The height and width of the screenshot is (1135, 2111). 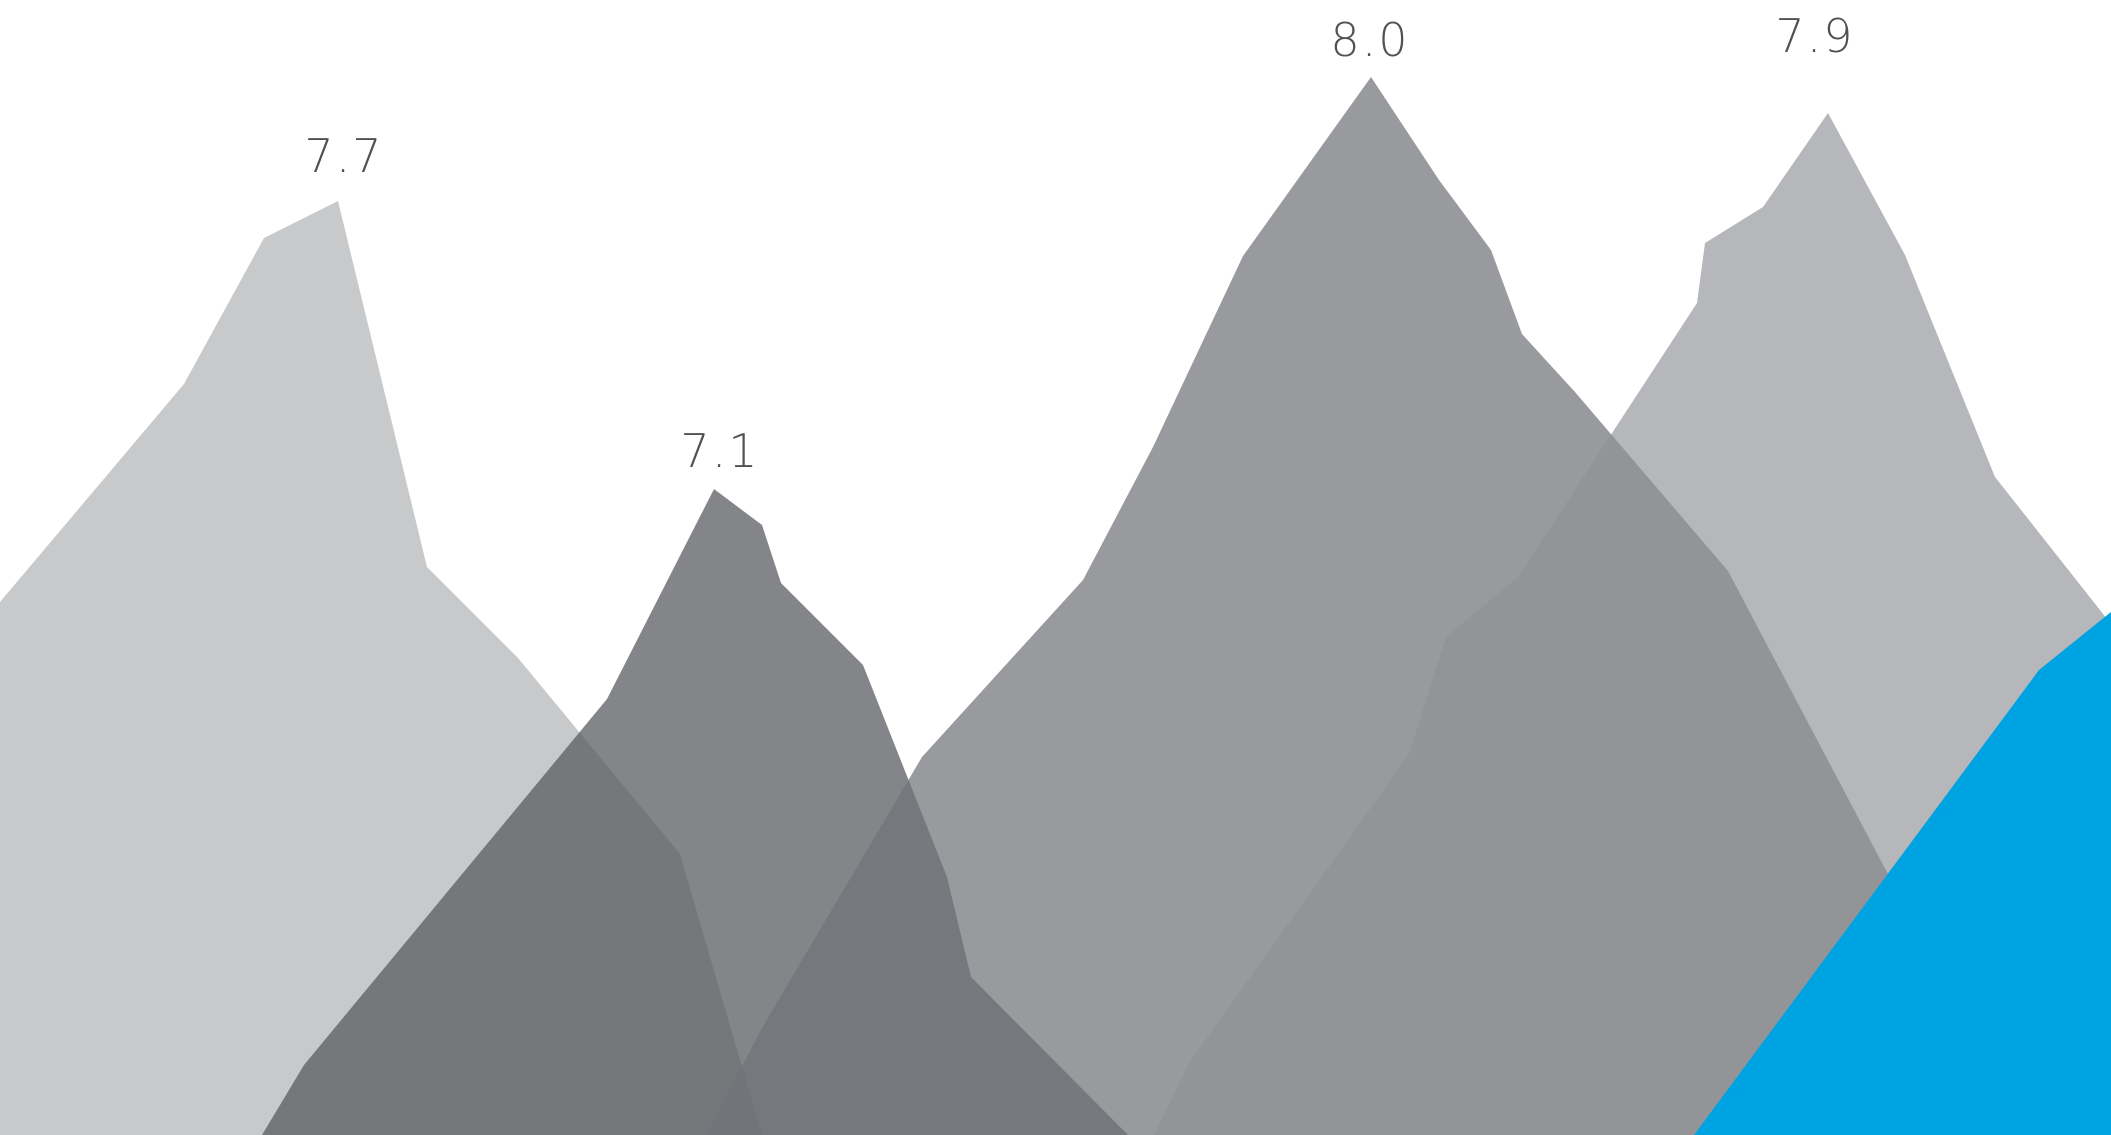 I want to click on peak-label-4: 7.9, so click(x=1814, y=36).